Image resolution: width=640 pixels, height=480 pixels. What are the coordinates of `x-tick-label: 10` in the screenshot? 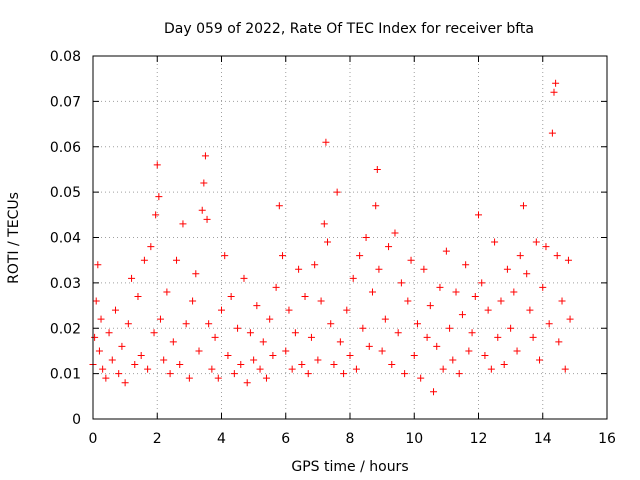 It's located at (414, 439).